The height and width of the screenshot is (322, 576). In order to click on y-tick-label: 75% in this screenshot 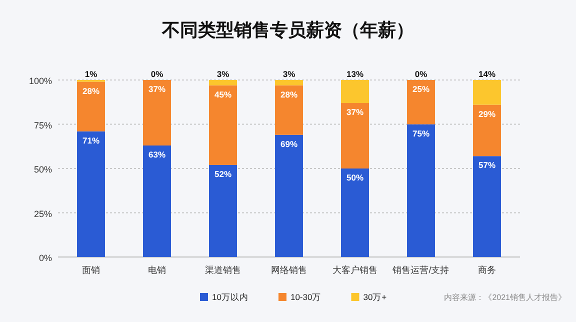, I will do `click(43, 125)`.